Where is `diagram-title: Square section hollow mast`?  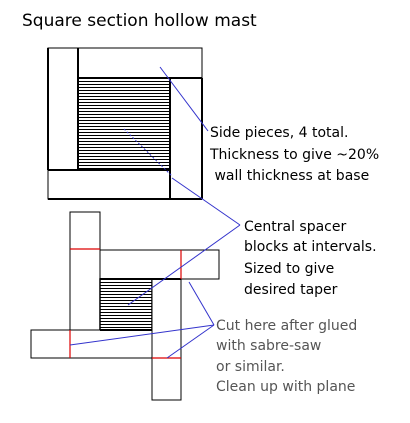 diagram-title: Square section hollow mast is located at coordinates (139, 21).